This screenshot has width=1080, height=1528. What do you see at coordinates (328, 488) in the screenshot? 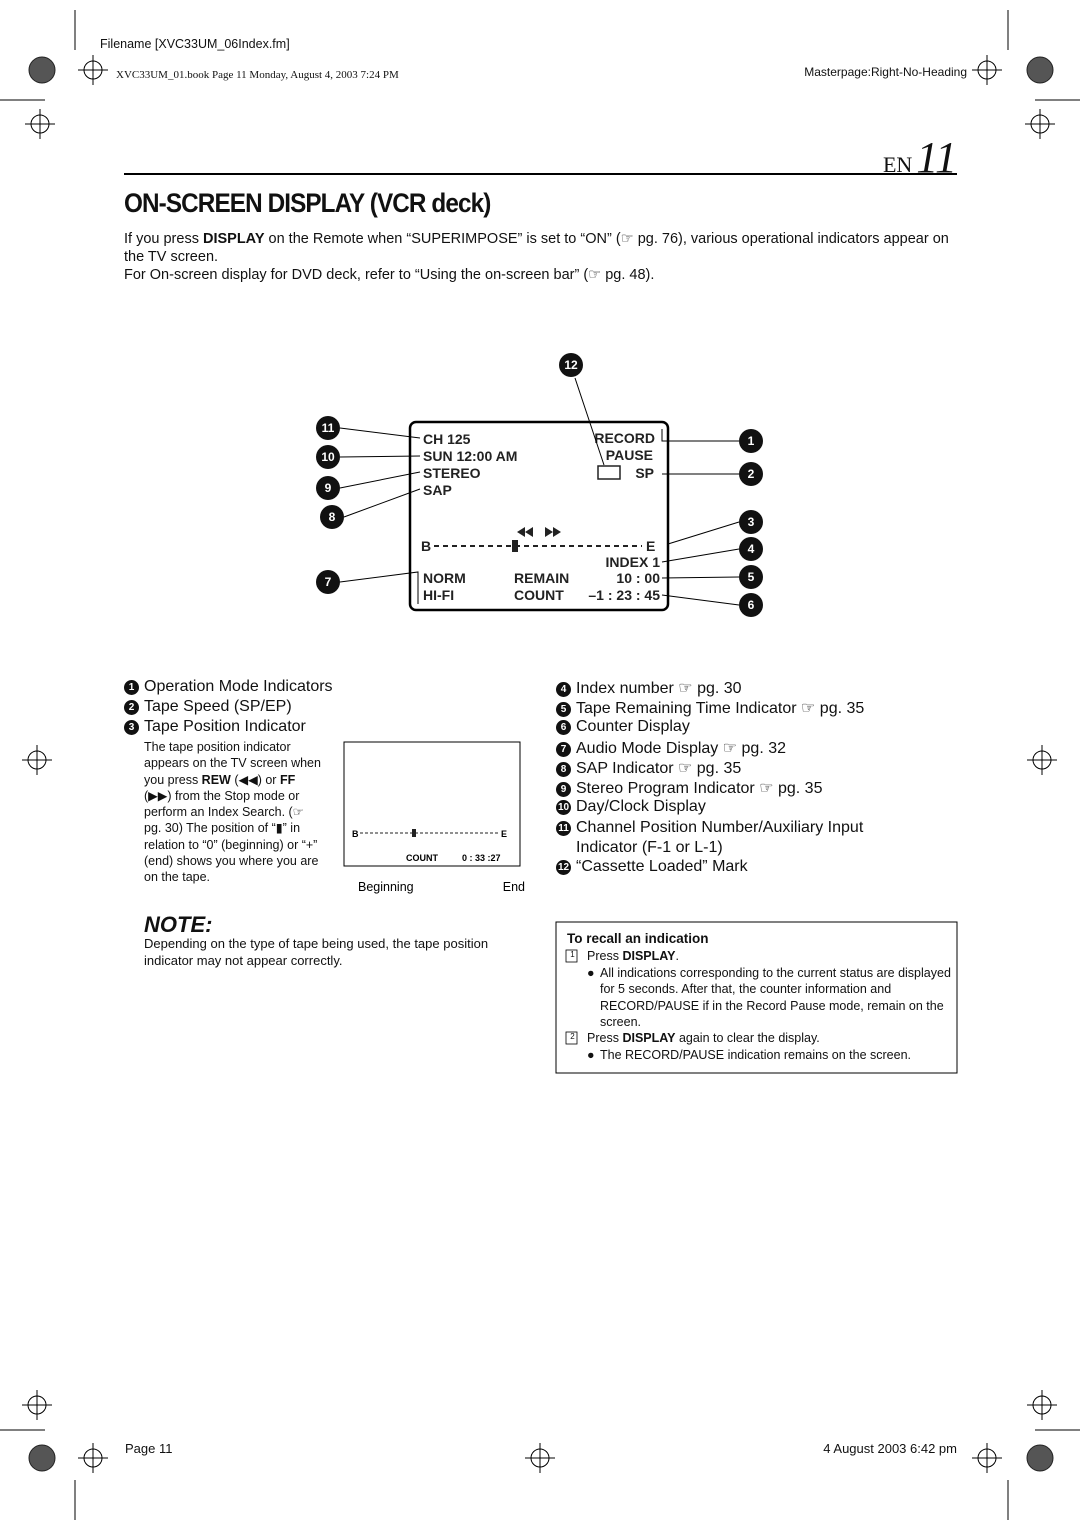
I see `callout-number: 9` at bounding box center [328, 488].